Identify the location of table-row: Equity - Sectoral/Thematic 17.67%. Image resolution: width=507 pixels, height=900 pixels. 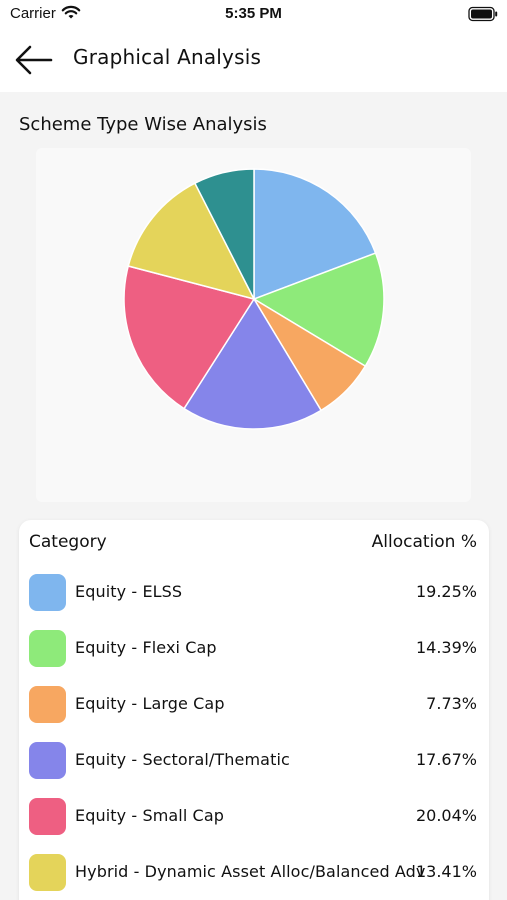
(254, 760).